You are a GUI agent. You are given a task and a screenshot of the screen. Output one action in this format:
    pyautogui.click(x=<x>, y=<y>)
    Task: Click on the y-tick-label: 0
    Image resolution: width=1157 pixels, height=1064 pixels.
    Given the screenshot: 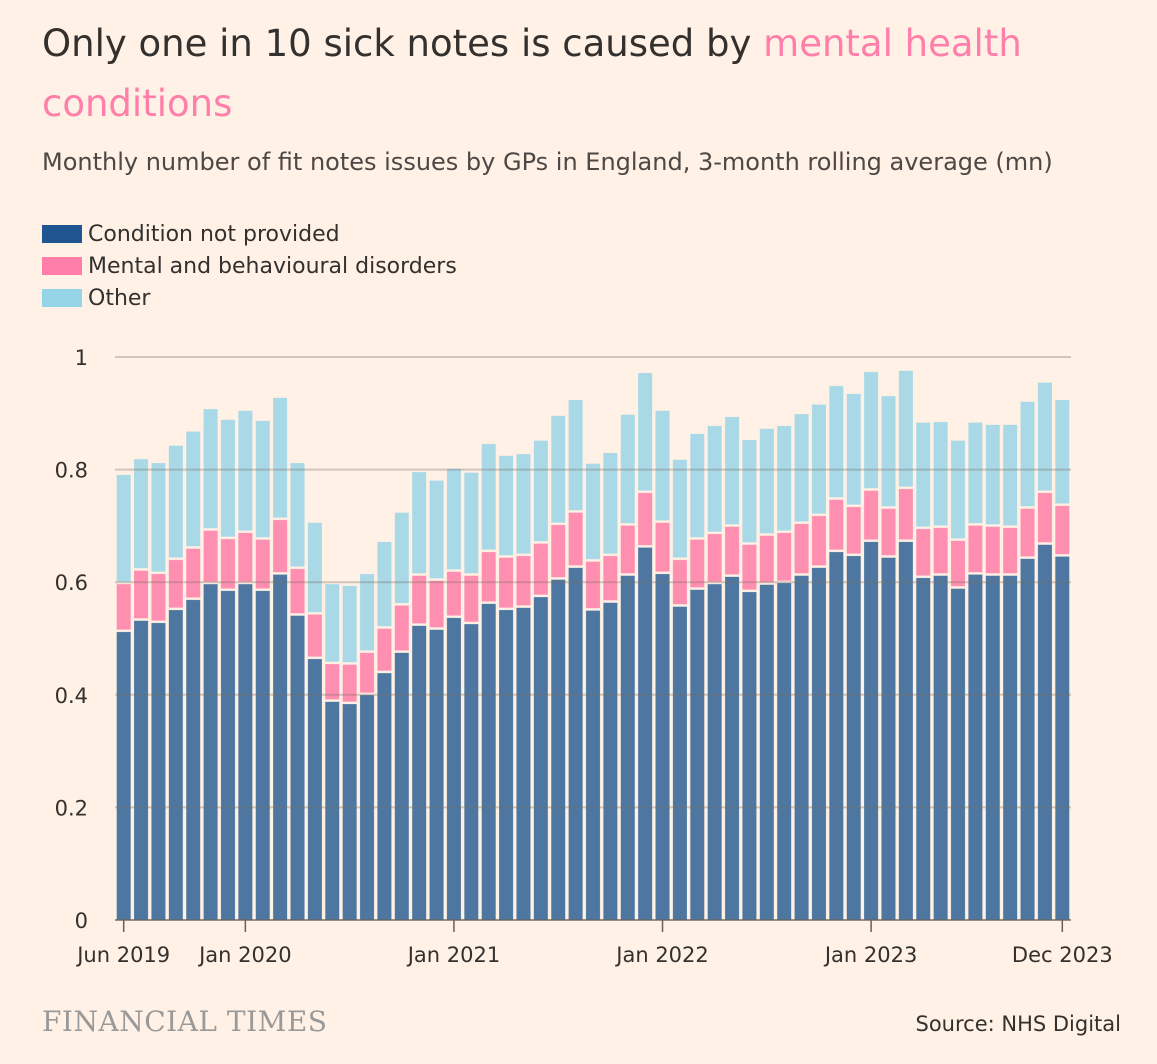 What is the action you would take?
    pyautogui.click(x=81, y=921)
    